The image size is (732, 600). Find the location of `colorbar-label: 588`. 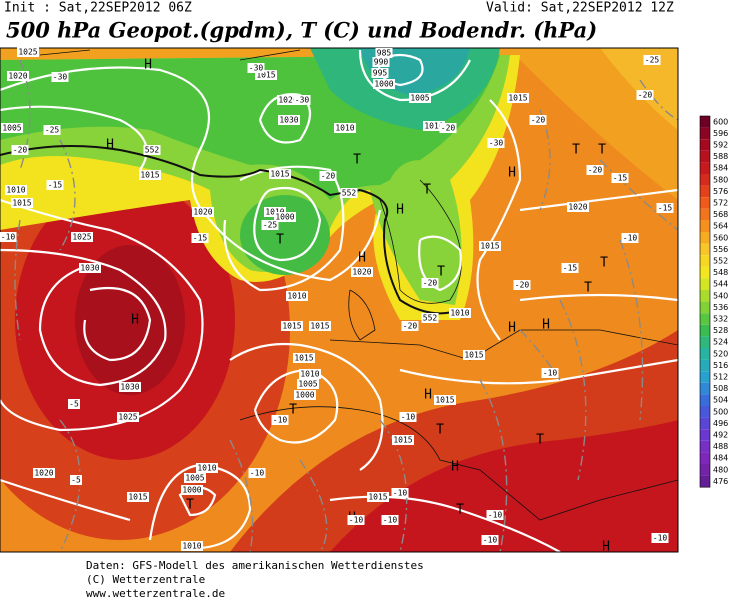

colorbar-label: 588 is located at coordinates (720, 156).